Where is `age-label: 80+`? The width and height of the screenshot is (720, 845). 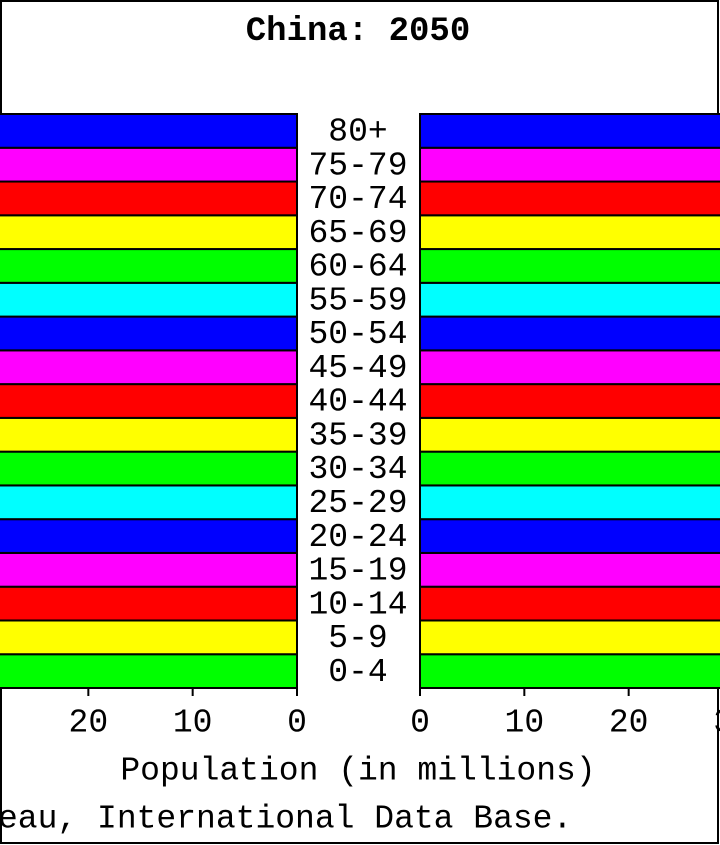 age-label: 80+ is located at coordinates (357, 132).